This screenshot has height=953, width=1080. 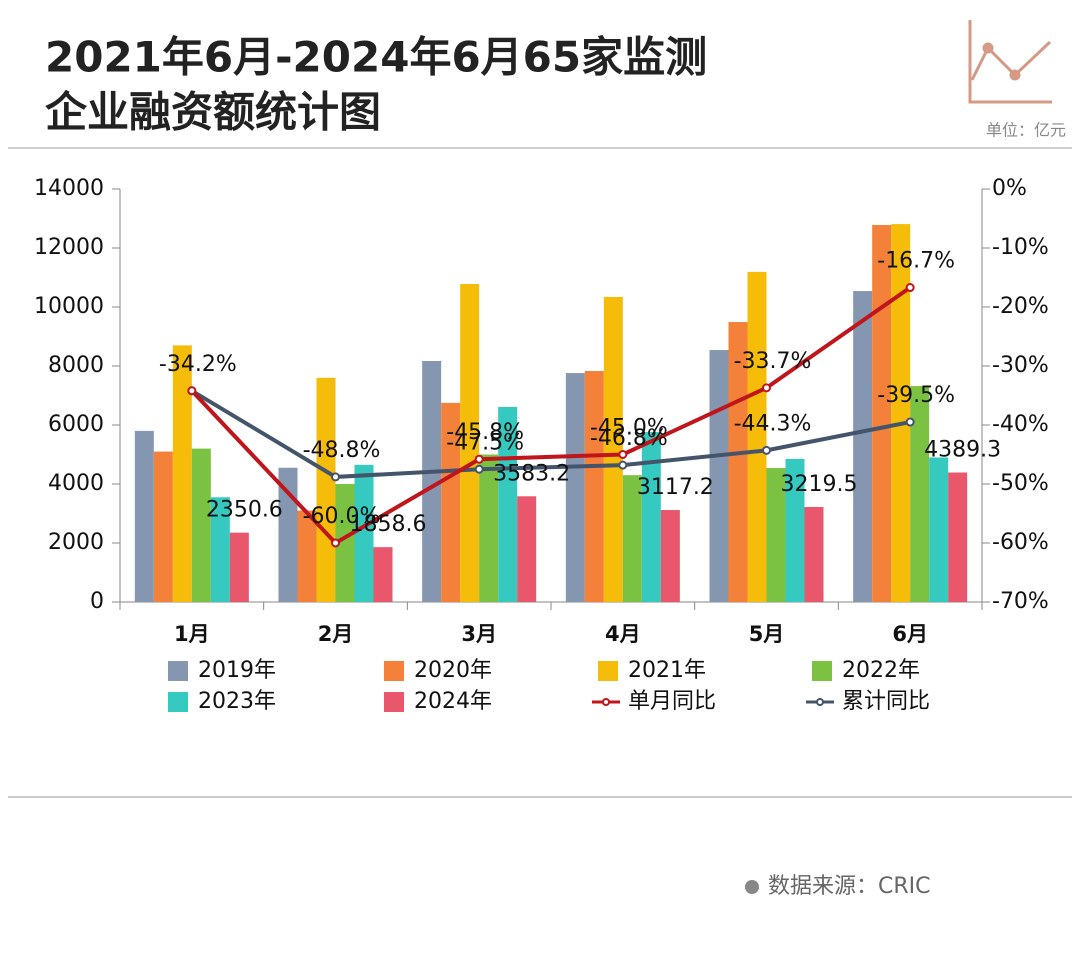 What do you see at coordinates (1020, 601) in the screenshot?
I see `y2-tick-label: -70%` at bounding box center [1020, 601].